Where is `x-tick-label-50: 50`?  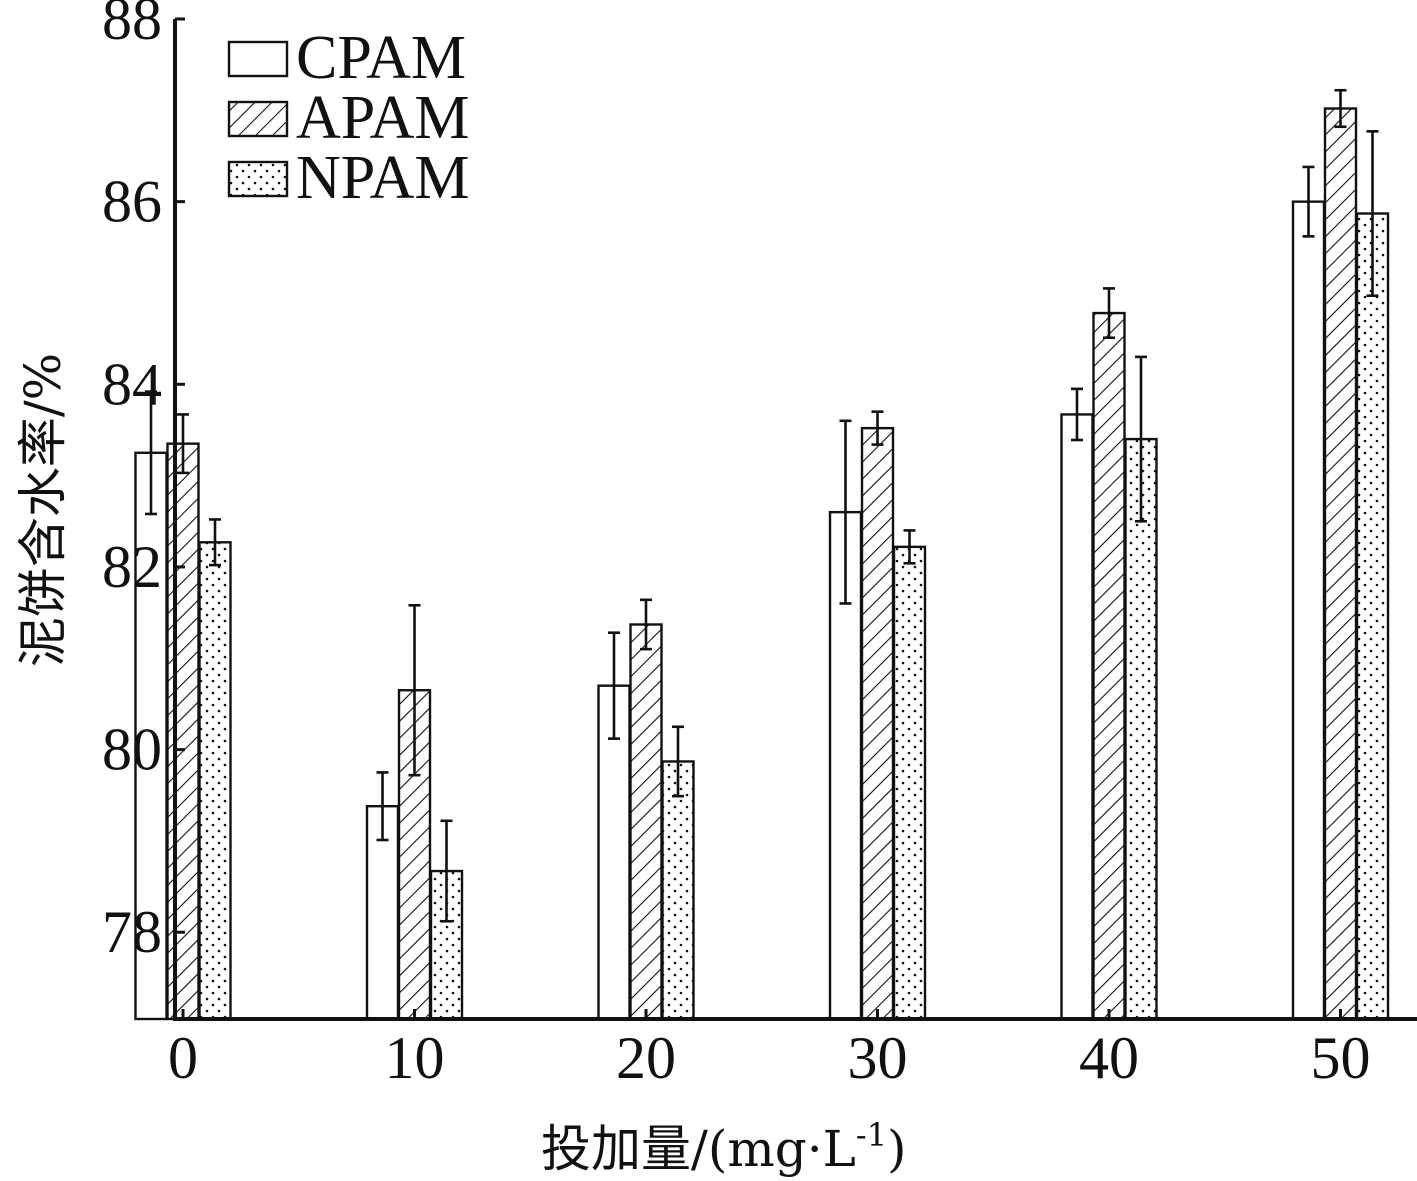
x-tick-label-50: 50 is located at coordinates (1341, 1058).